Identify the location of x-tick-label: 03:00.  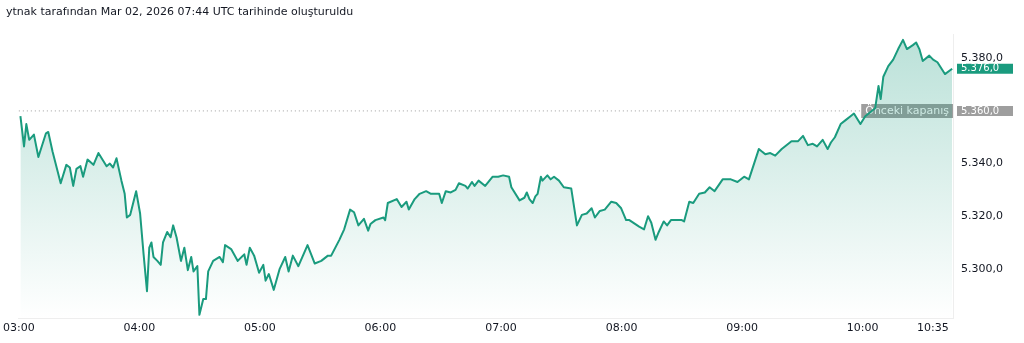
(19, 328).